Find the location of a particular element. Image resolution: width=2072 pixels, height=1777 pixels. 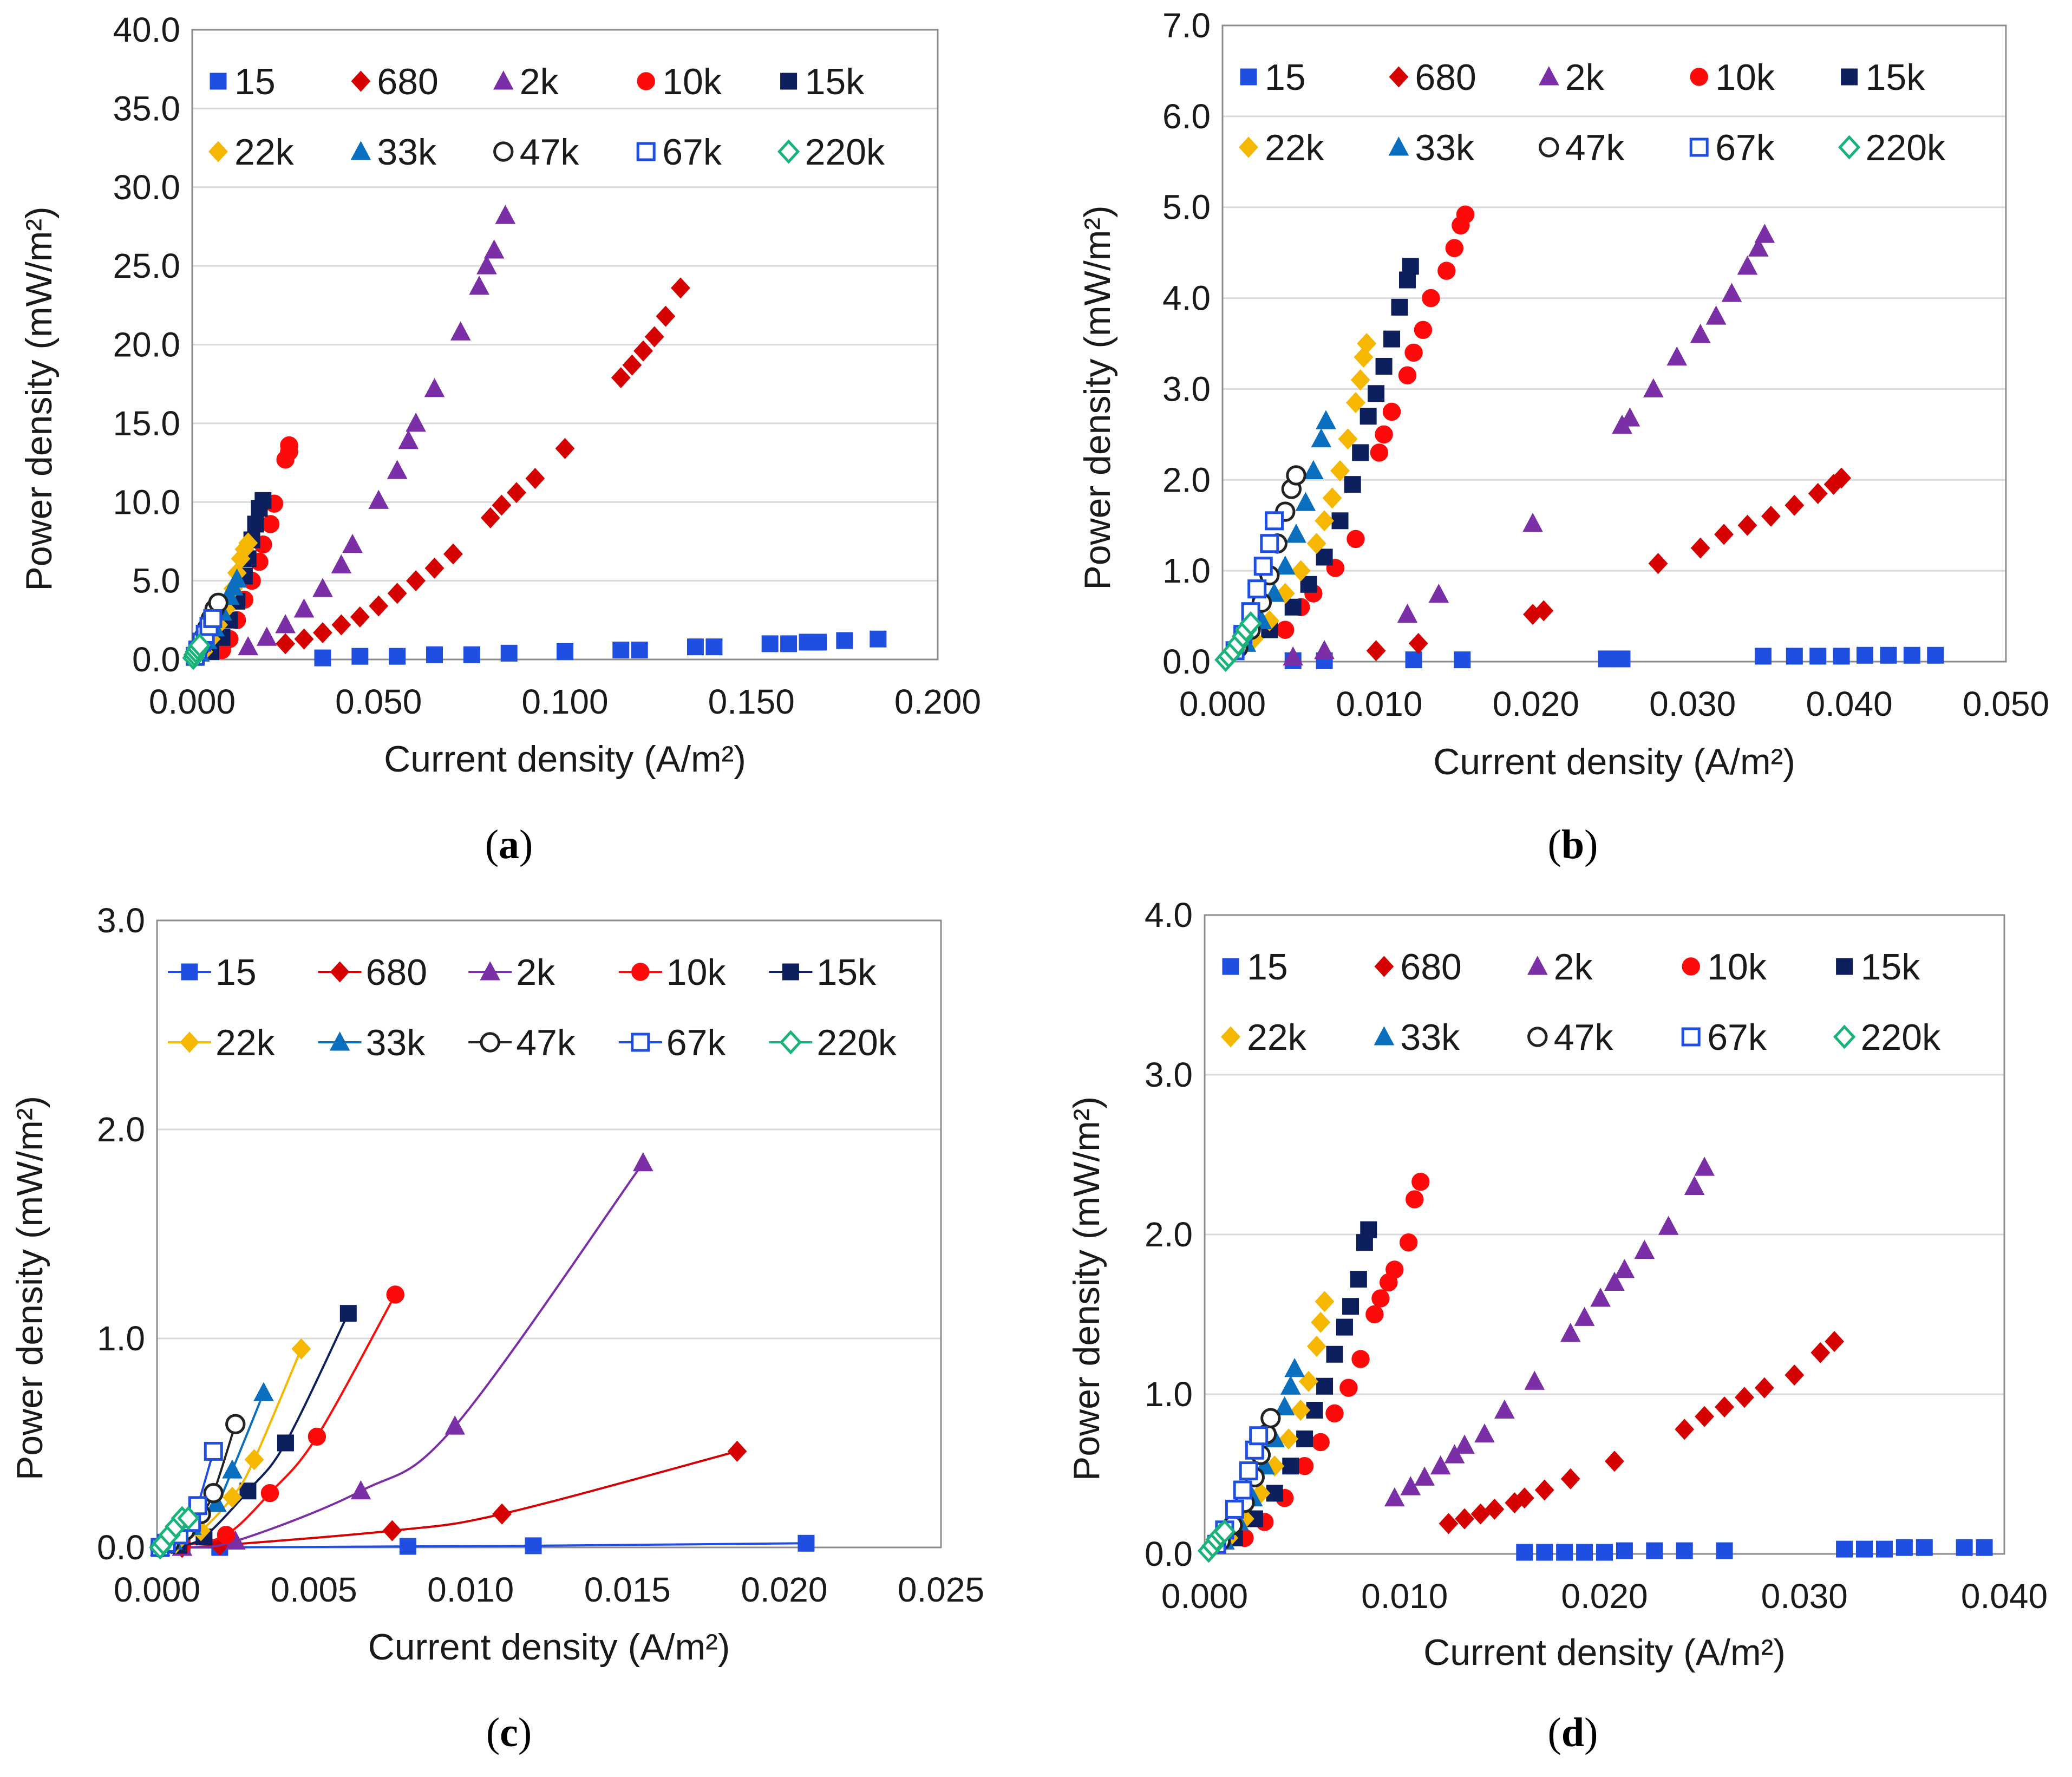

caption-close-paren: ) is located at coordinates (1591, 1732).